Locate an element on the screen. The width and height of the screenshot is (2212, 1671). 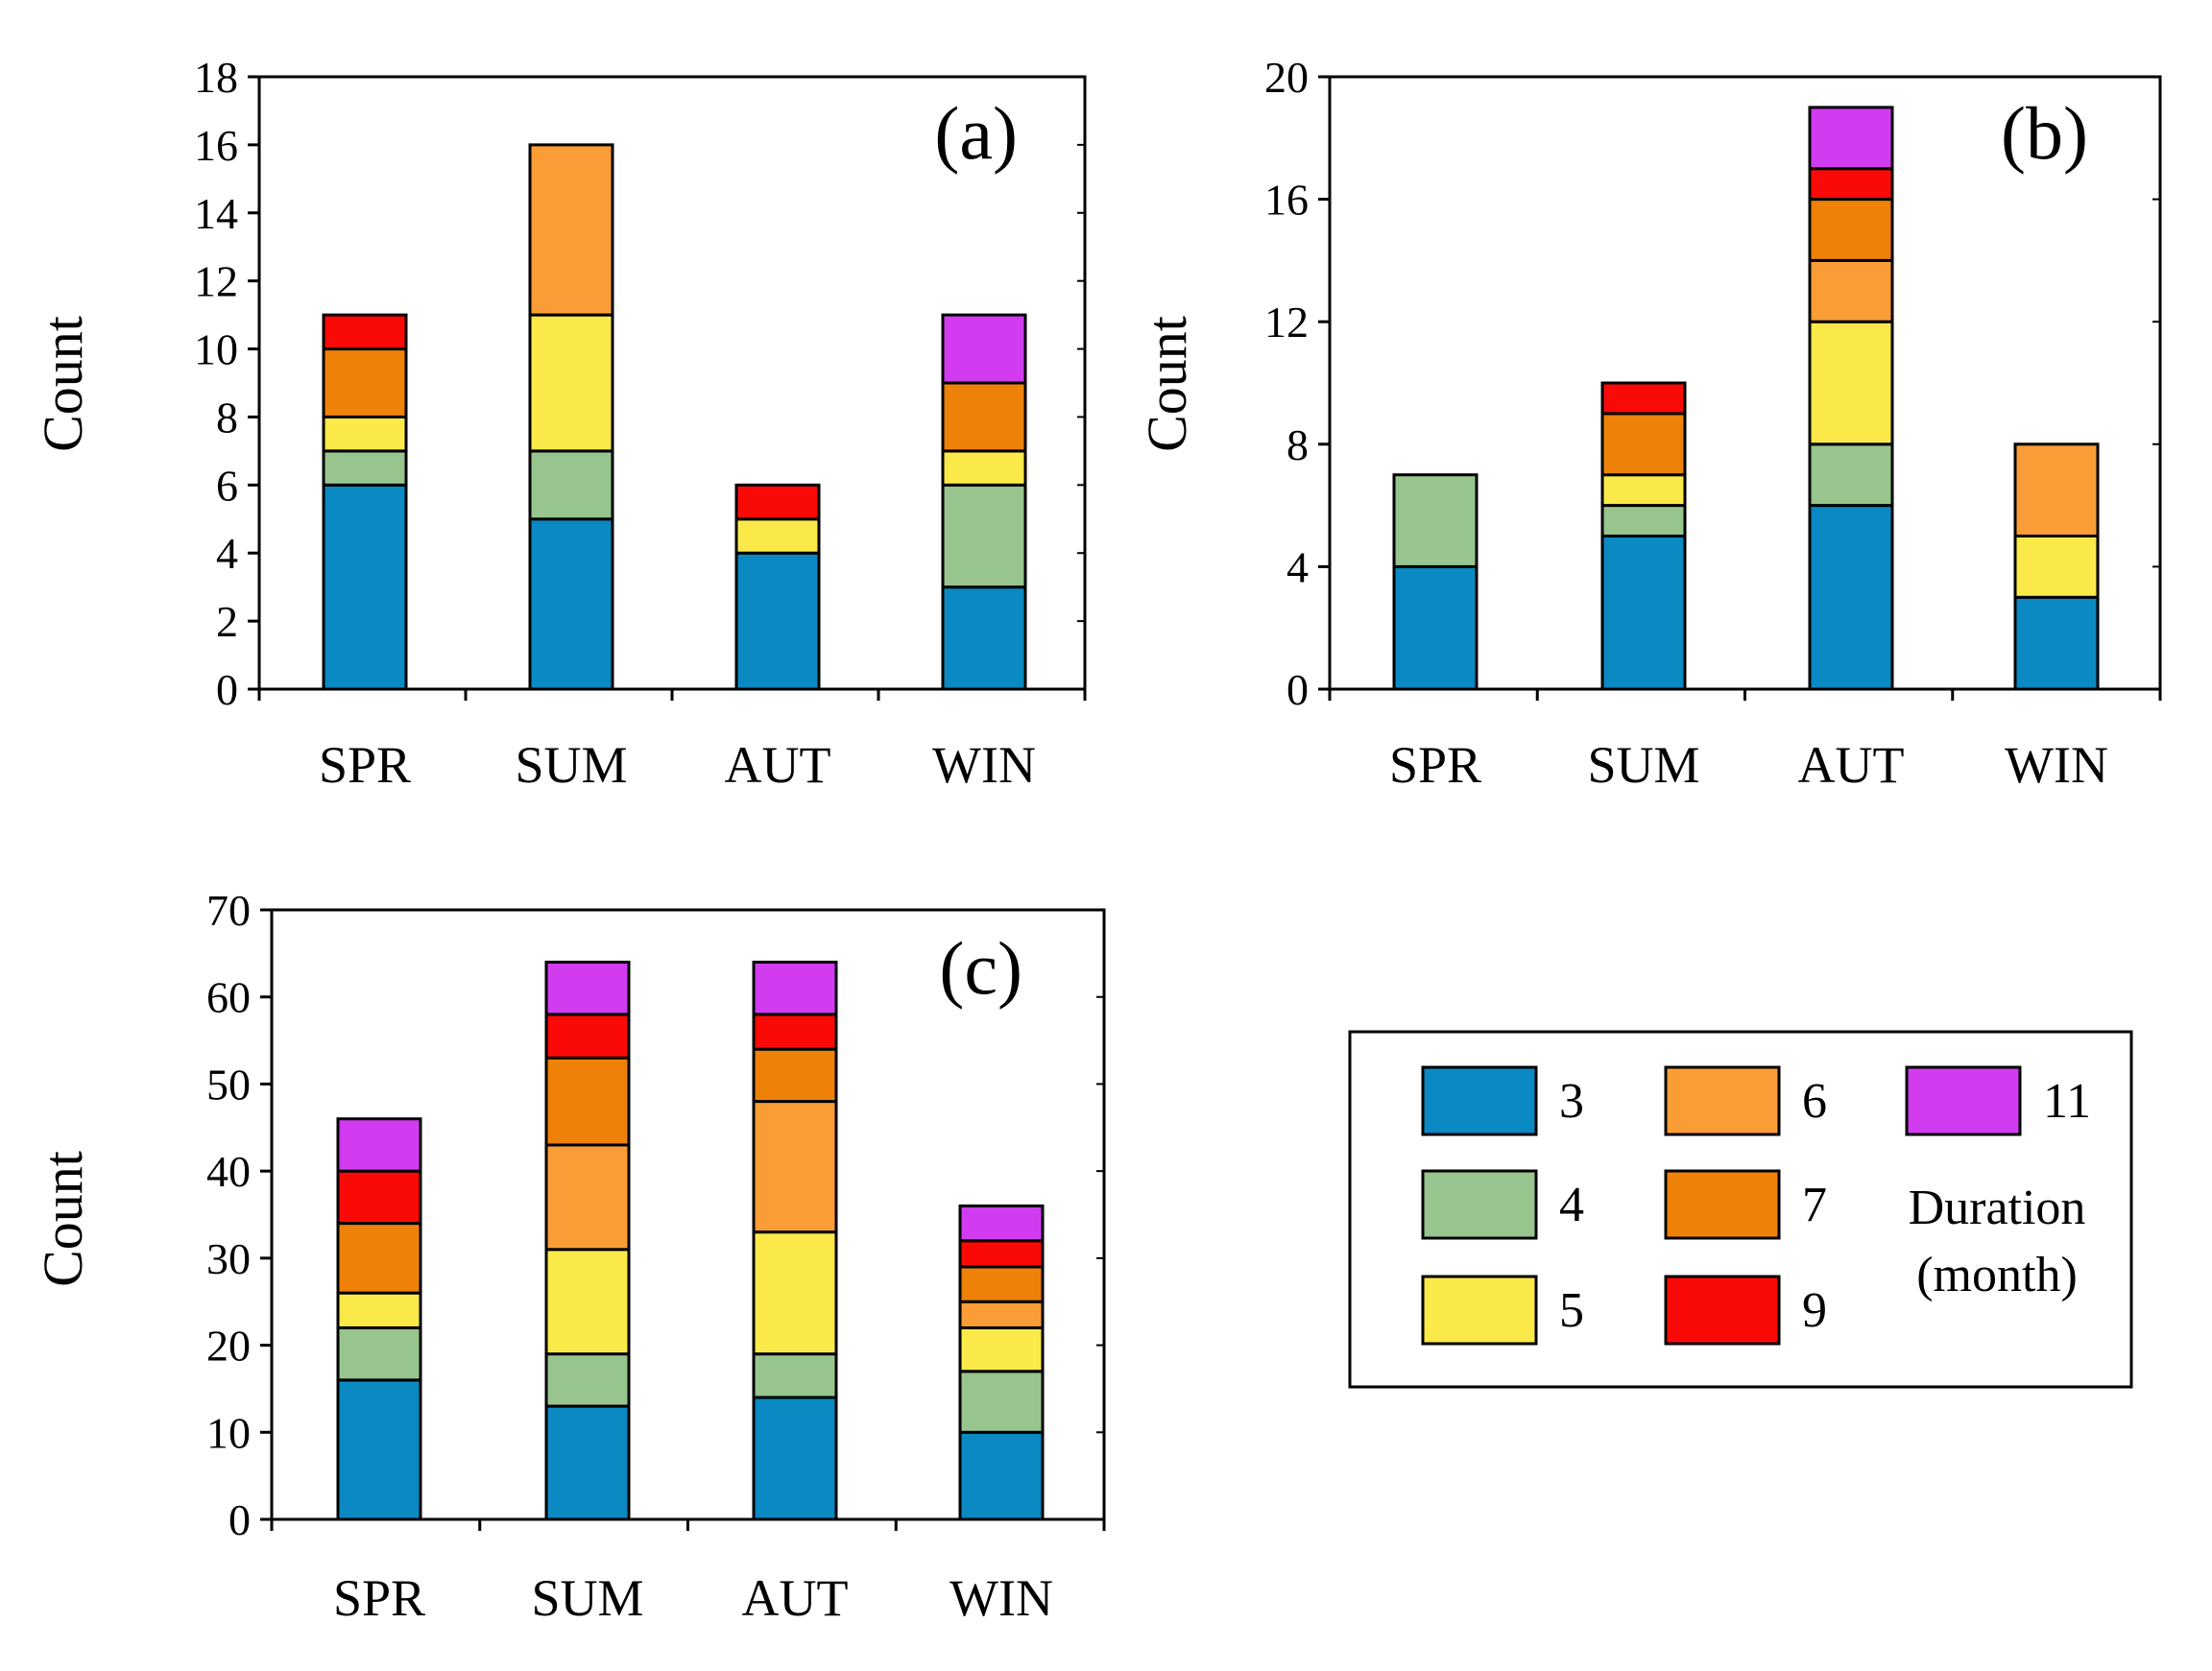
legend-label-3: 3 is located at coordinates (1571, 1101).